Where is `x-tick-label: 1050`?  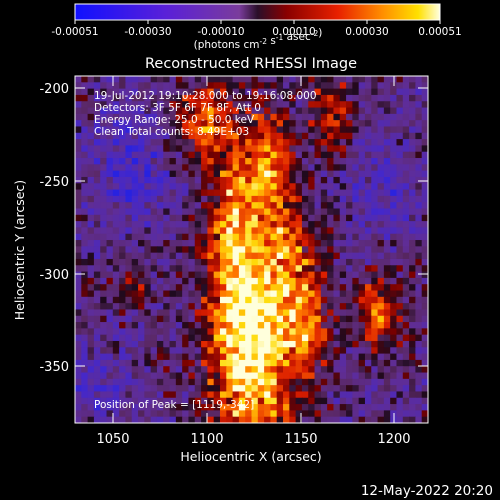
x-tick-label: 1050 is located at coordinates (112, 439).